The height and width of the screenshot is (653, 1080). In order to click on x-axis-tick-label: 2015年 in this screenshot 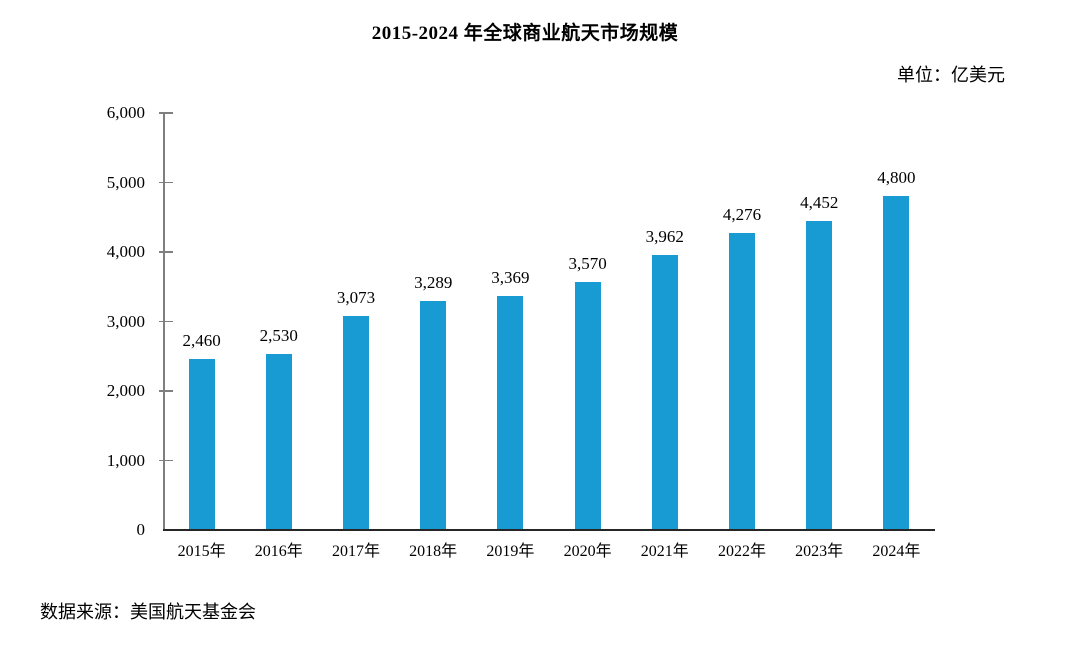, I will do `click(201, 551)`.